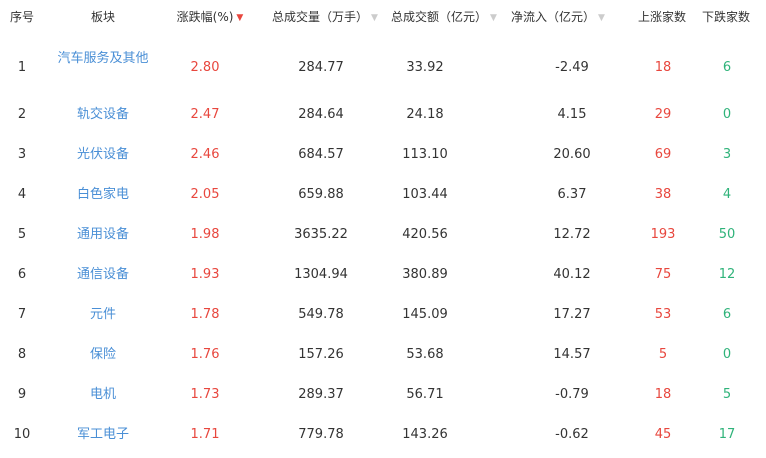 This screenshot has width=766, height=458. I want to click on up-count: 53, so click(663, 314).